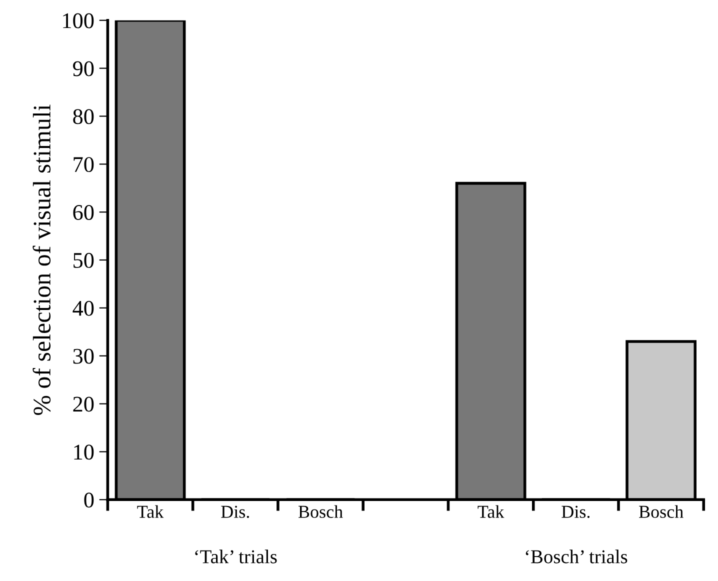 This screenshot has width=718, height=581. Describe the element at coordinates (83, 116) in the screenshot. I see `y-tick-label: 80` at that location.